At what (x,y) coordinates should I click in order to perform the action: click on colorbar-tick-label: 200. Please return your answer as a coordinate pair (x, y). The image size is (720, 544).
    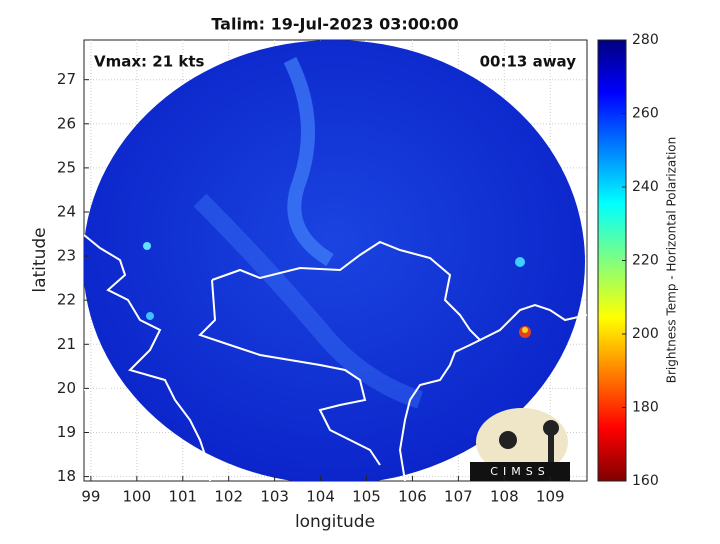
    Looking at the image, I should click on (645, 334).